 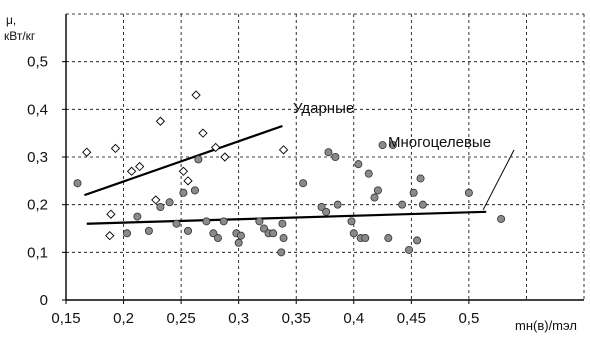 What do you see at coordinates (468, 318) in the screenshot?
I see `x-tick-label: 0,5` at bounding box center [468, 318].